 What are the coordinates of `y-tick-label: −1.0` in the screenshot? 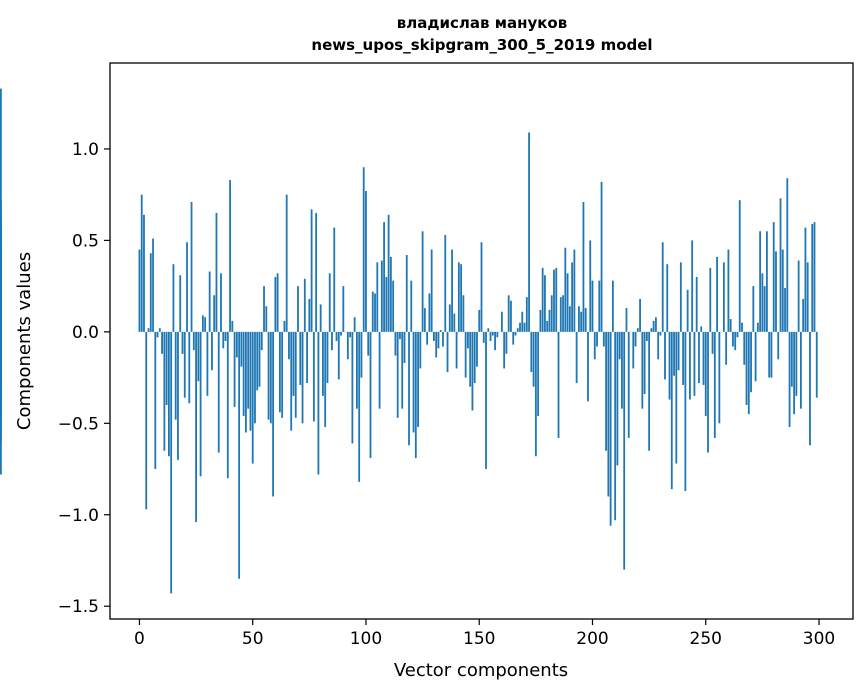 It's located at (78, 516).